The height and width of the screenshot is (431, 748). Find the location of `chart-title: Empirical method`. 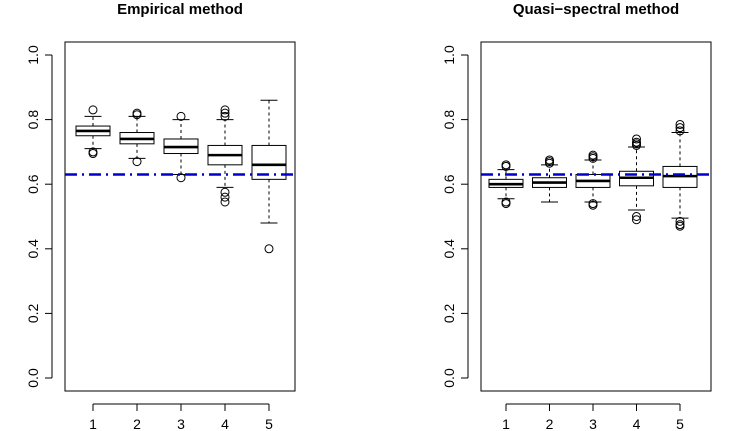

chart-title: Empirical method is located at coordinates (180, 9).